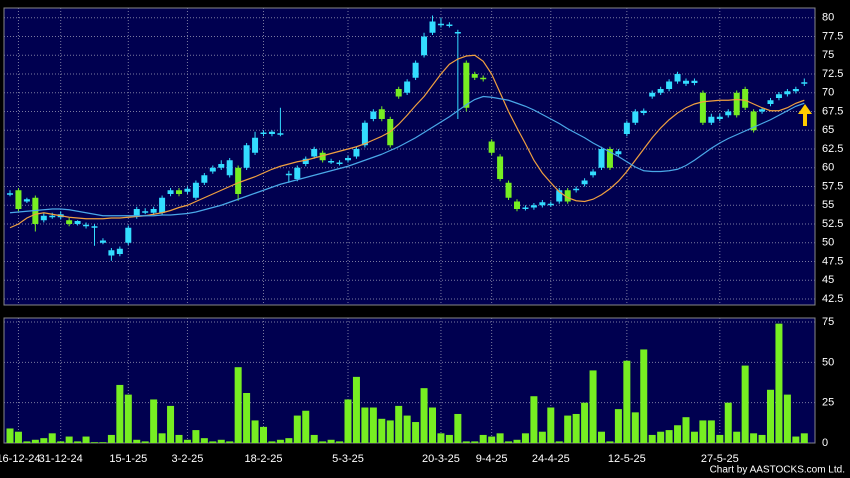  What do you see at coordinates (828, 280) in the screenshot?
I see `y-tick-label: 45` at bounding box center [828, 280].